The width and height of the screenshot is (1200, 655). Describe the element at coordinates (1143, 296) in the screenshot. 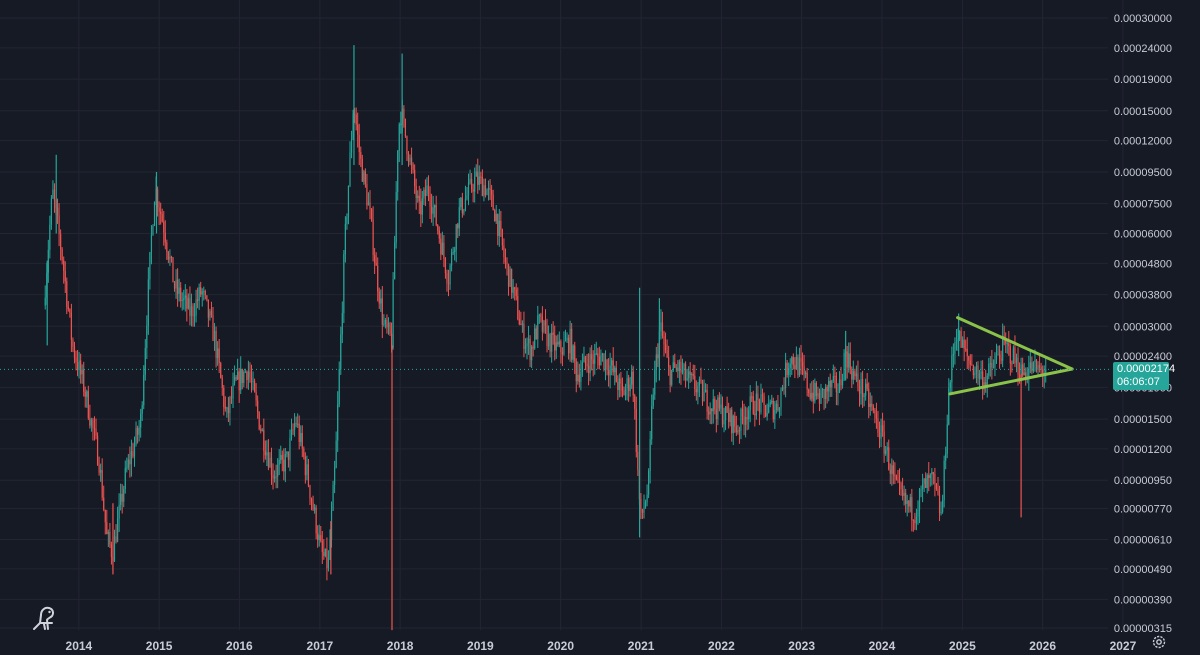

I see `y-tick-label: 0.00003800` at that location.